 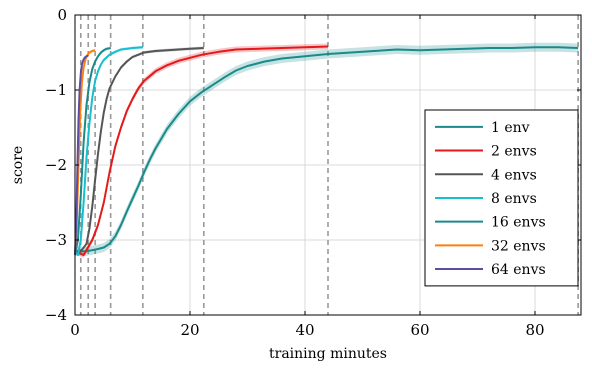 I want to click on x-tick-label-0: 0, so click(x=75, y=330).